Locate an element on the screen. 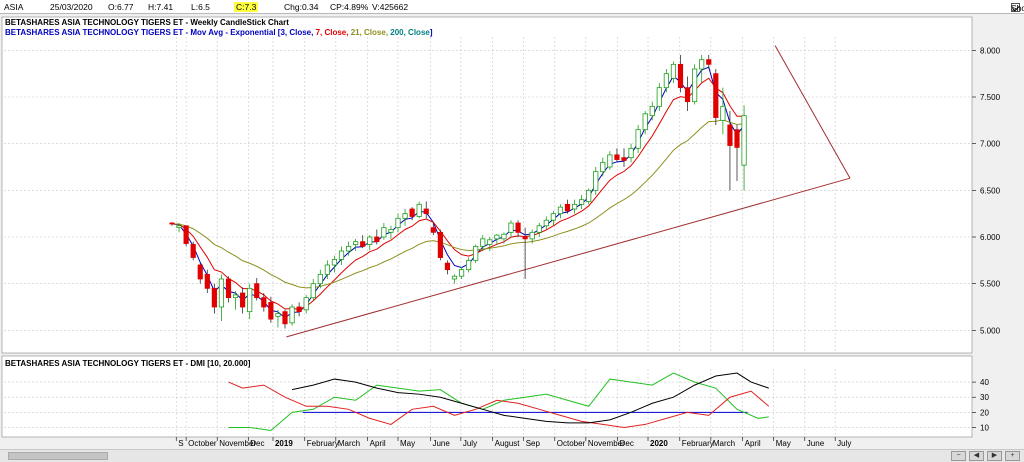 The width and height of the screenshot is (1024, 462). y-tick-label: 6.000 is located at coordinates (990, 237).